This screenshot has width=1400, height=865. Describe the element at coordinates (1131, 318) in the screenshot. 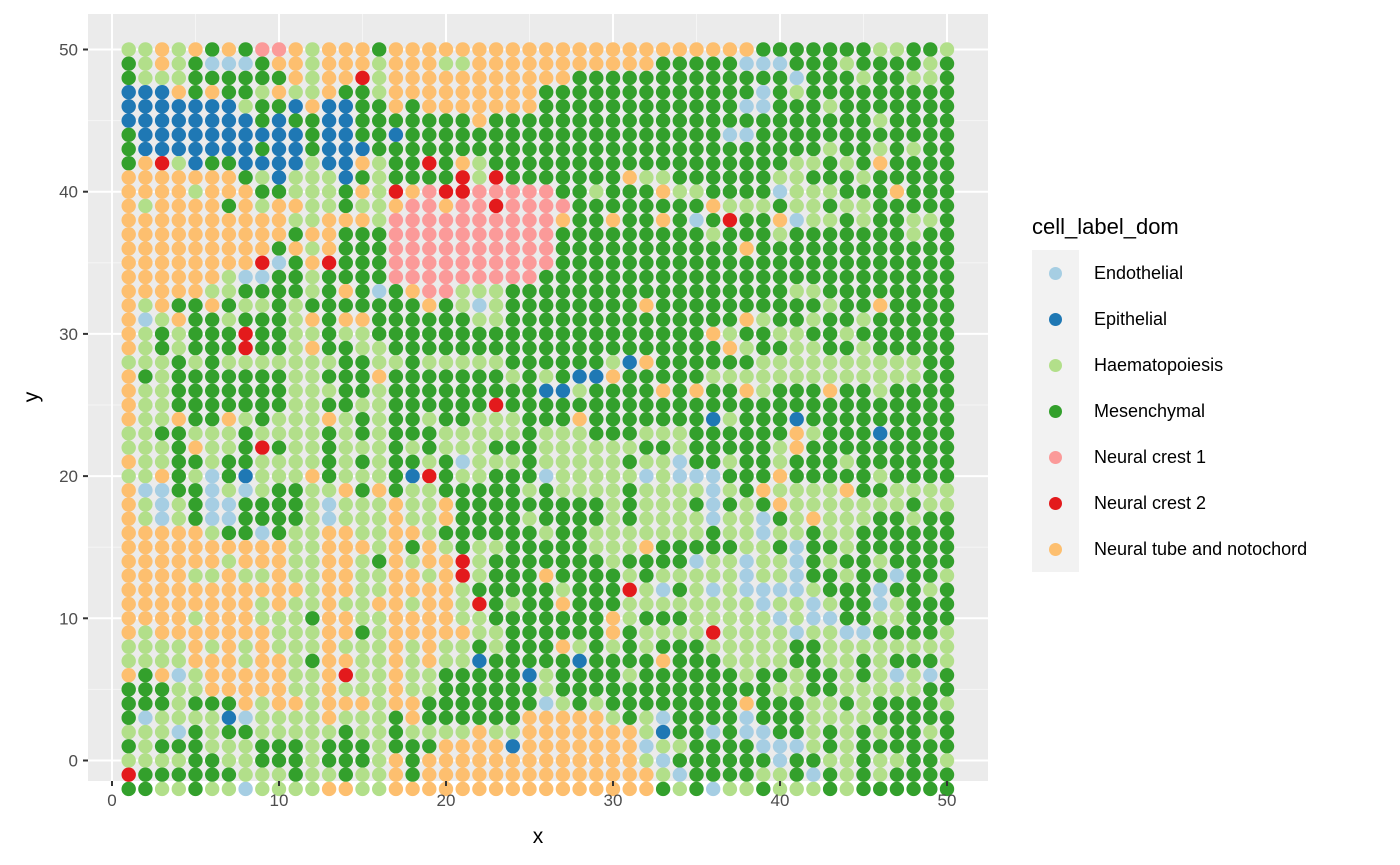

I see `legend-label: Epithelial` at that location.